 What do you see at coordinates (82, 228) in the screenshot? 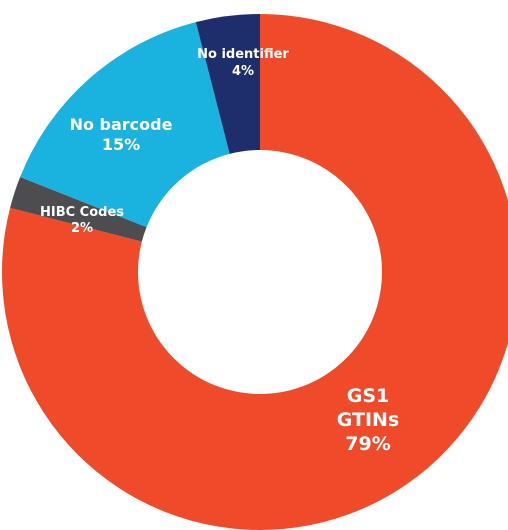
I see `data-label-value: 2%` at bounding box center [82, 228].